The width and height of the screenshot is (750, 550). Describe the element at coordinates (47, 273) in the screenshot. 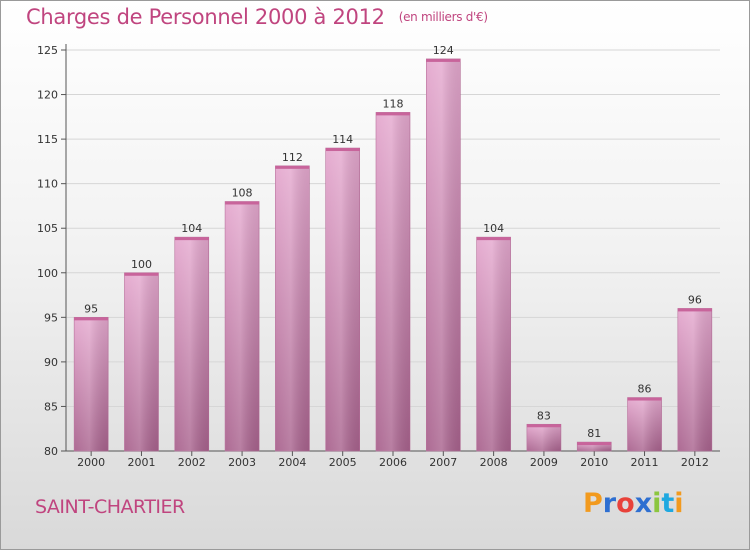

I see `y-tick-label: 100` at that location.